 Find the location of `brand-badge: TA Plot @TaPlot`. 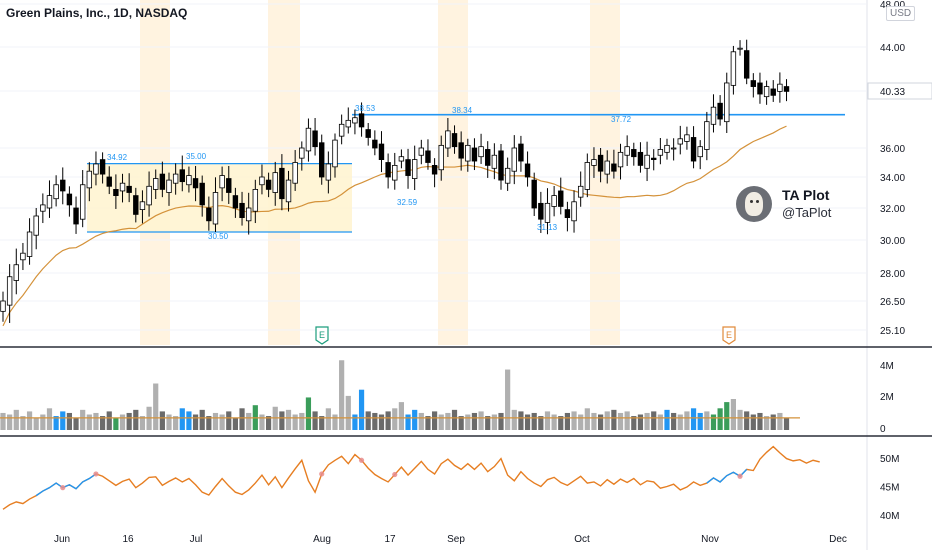

brand-badge: TA Plot @TaPlot is located at coordinates (783, 204).